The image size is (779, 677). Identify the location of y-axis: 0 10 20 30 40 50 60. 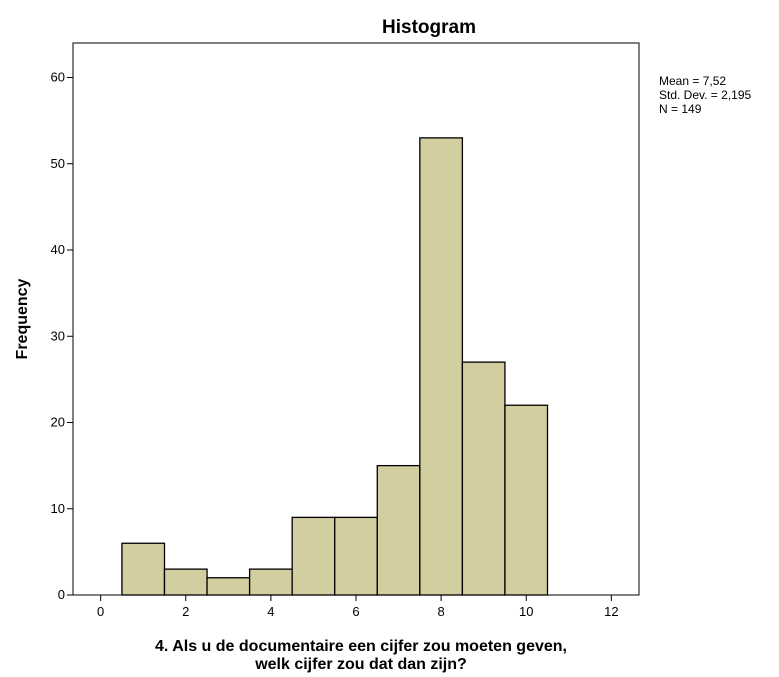
(62, 336).